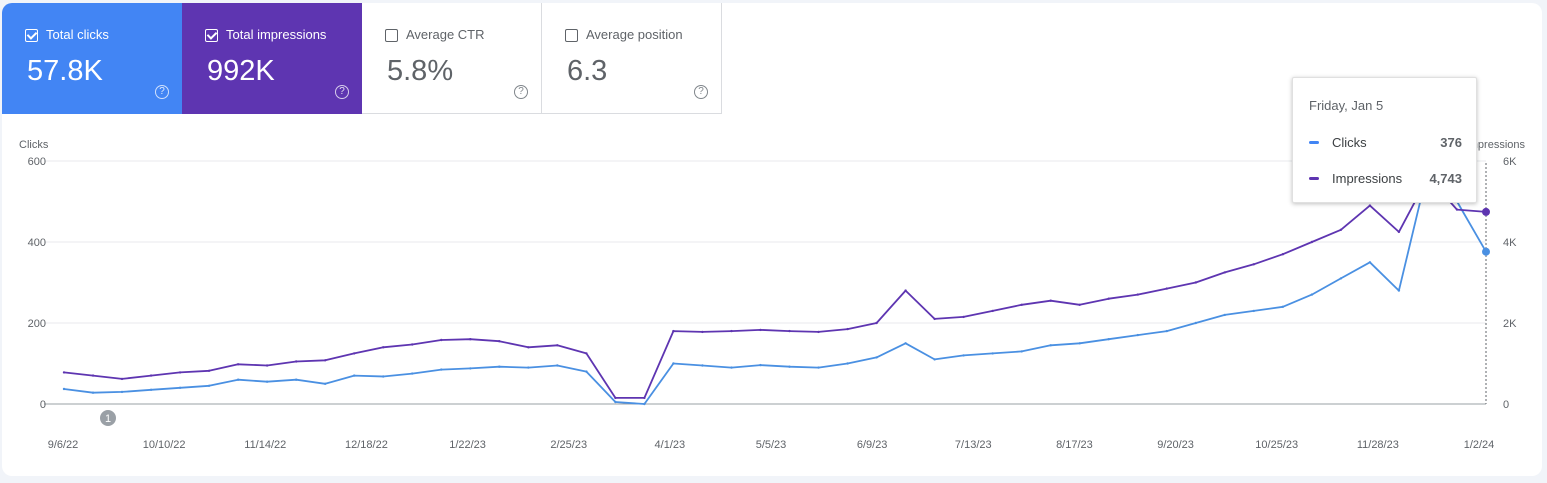  What do you see at coordinates (568, 445) in the screenshot?
I see `x-tick-label: 2/25/23` at bounding box center [568, 445].